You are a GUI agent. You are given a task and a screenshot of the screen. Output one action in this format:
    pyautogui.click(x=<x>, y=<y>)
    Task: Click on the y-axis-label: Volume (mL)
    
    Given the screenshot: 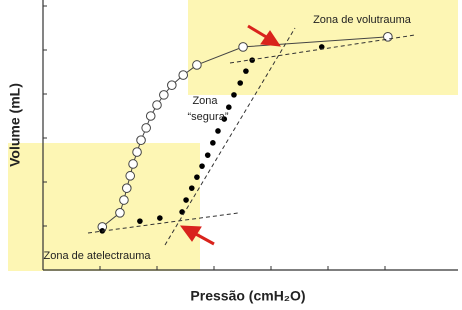 What is the action you would take?
    pyautogui.click(x=15, y=125)
    